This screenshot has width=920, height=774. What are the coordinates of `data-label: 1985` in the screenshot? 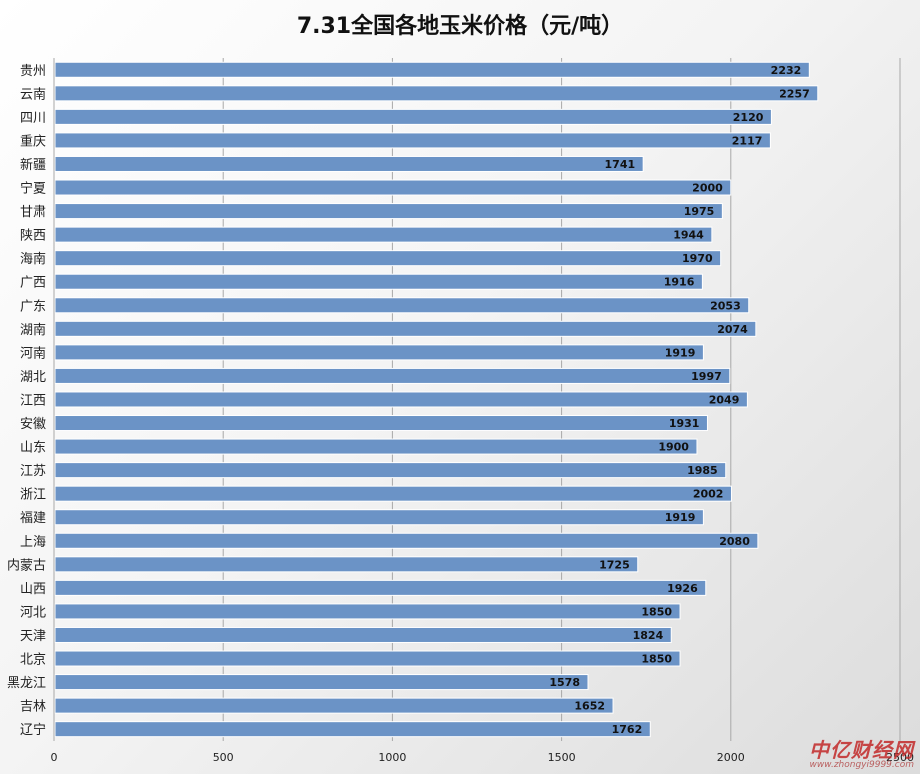 It's located at (702, 470).